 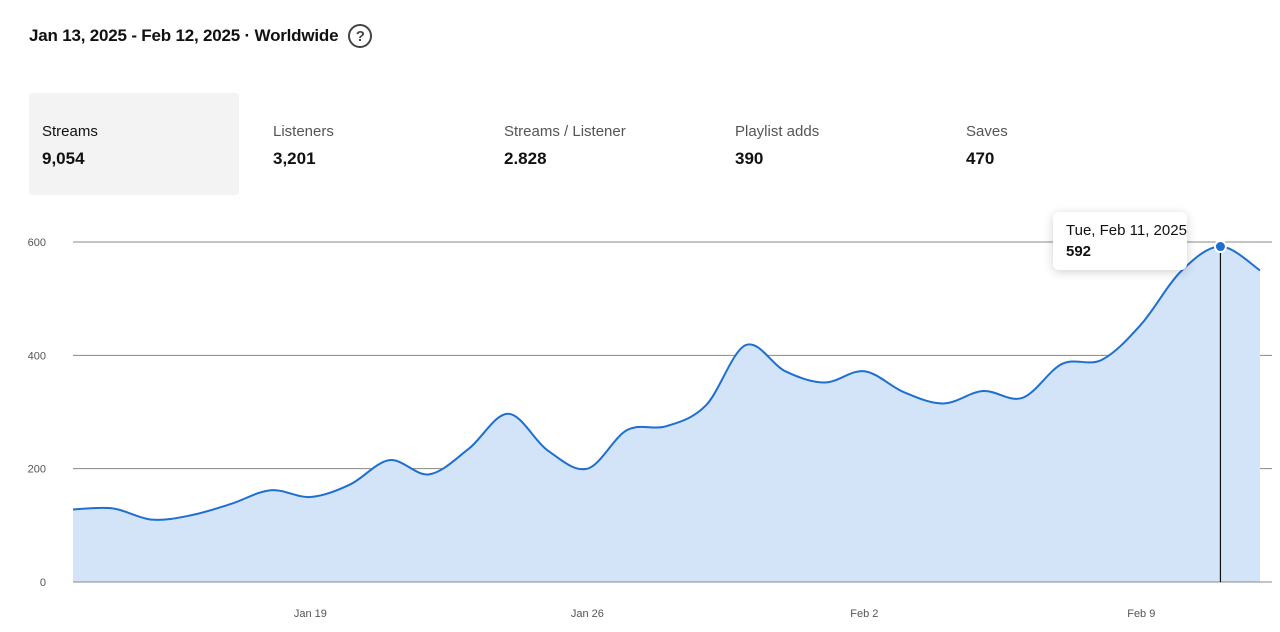 What do you see at coordinates (864, 614) in the screenshot?
I see `x-tick-label: Feb 2` at bounding box center [864, 614].